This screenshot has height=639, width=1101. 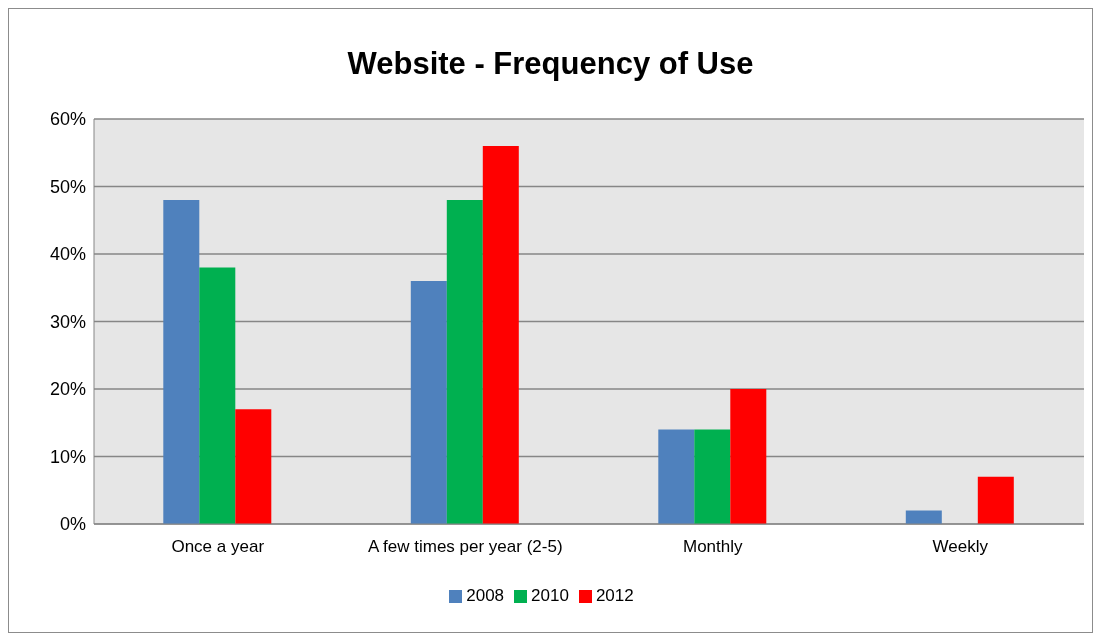 I want to click on y-tick-label: 20%, so click(x=67, y=389).